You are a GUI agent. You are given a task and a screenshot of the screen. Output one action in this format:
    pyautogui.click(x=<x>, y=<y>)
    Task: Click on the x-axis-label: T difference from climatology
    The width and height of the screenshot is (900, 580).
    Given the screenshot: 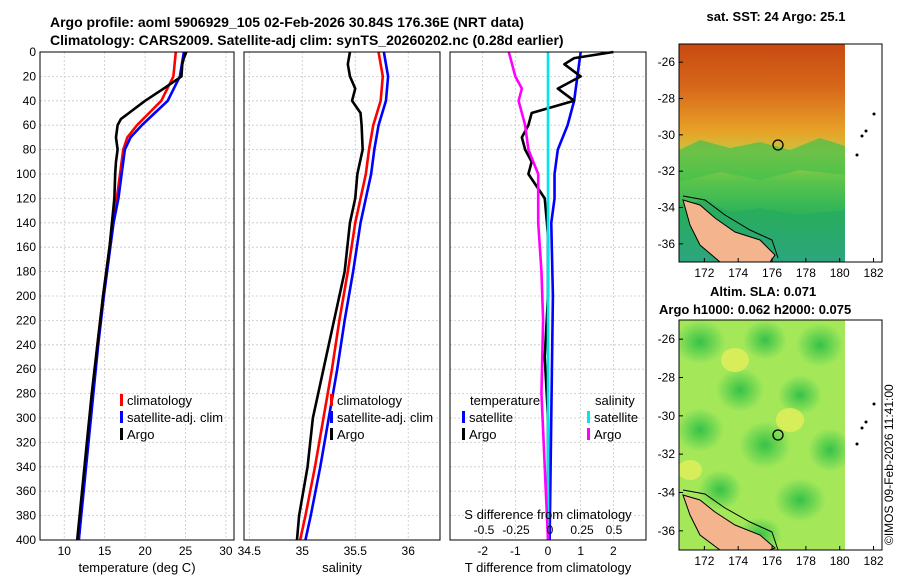 What is the action you would take?
    pyautogui.click(x=548, y=567)
    